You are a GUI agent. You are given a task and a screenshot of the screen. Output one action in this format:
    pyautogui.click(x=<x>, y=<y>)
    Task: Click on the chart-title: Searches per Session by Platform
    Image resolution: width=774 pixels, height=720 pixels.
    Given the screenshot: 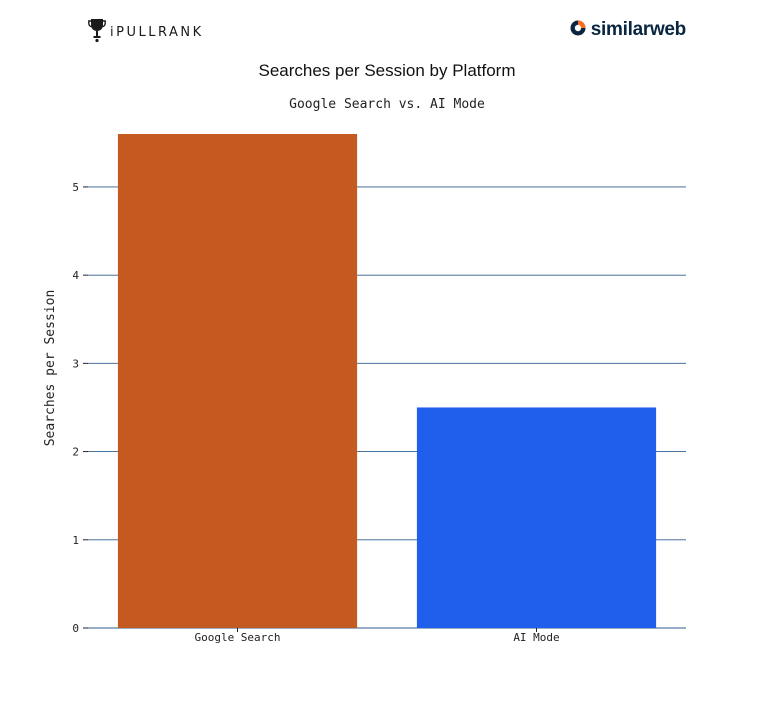 What is the action you would take?
    pyautogui.click(x=386, y=70)
    